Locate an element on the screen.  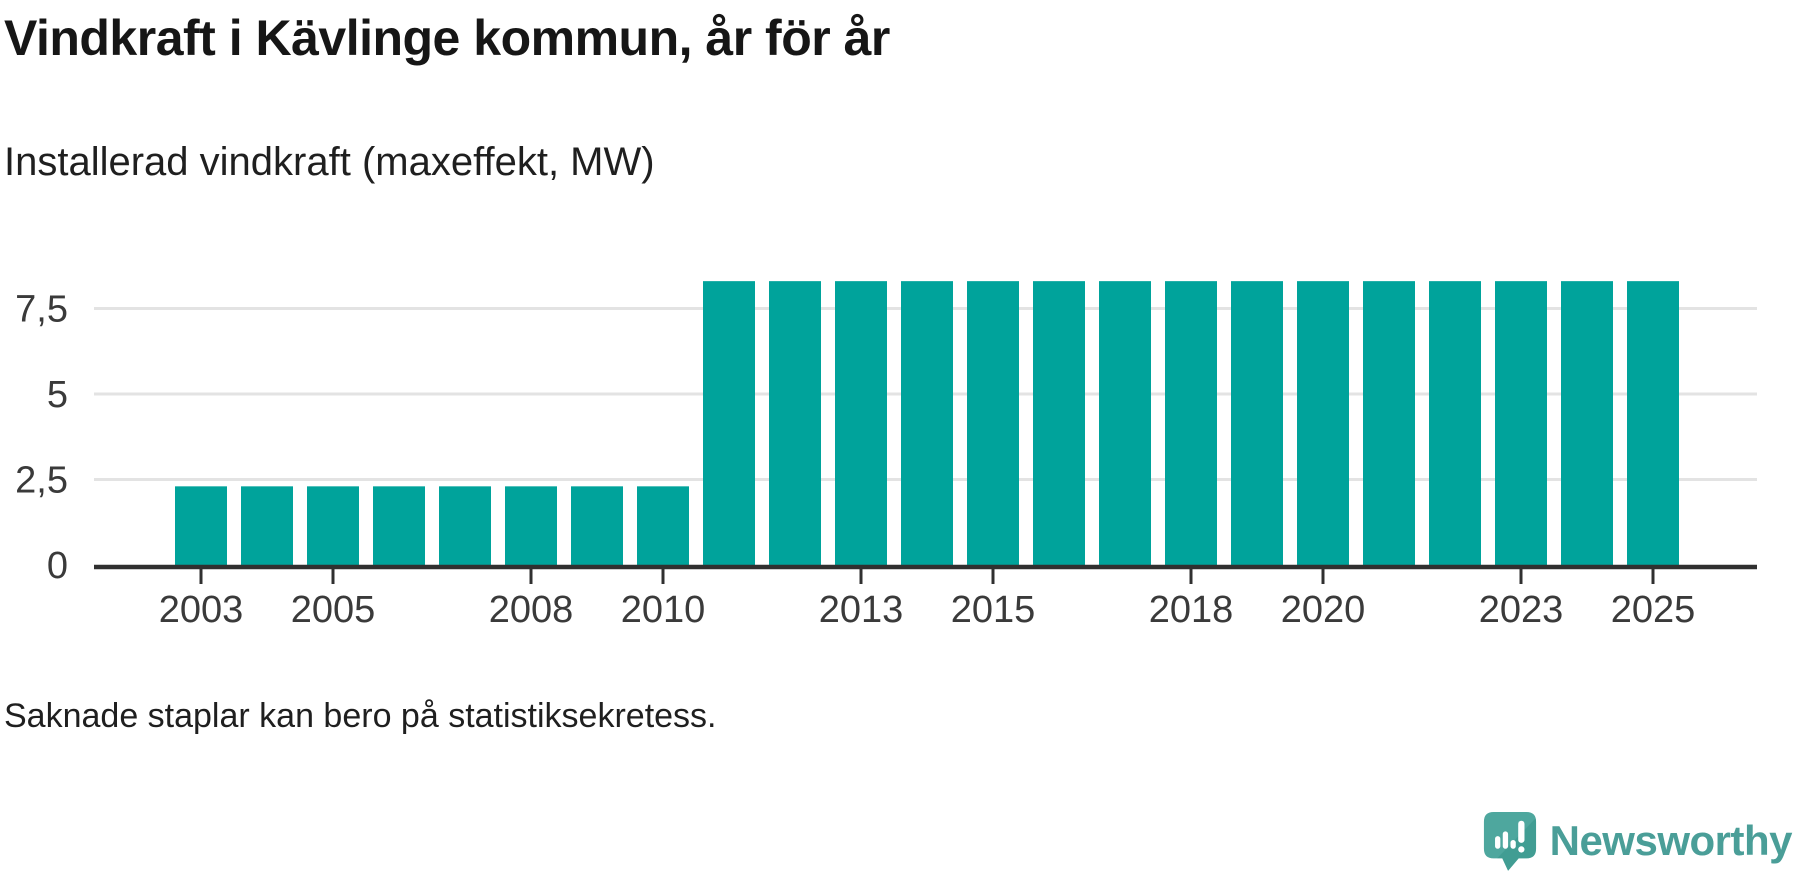
bar-2018 is located at coordinates (1191, 423).